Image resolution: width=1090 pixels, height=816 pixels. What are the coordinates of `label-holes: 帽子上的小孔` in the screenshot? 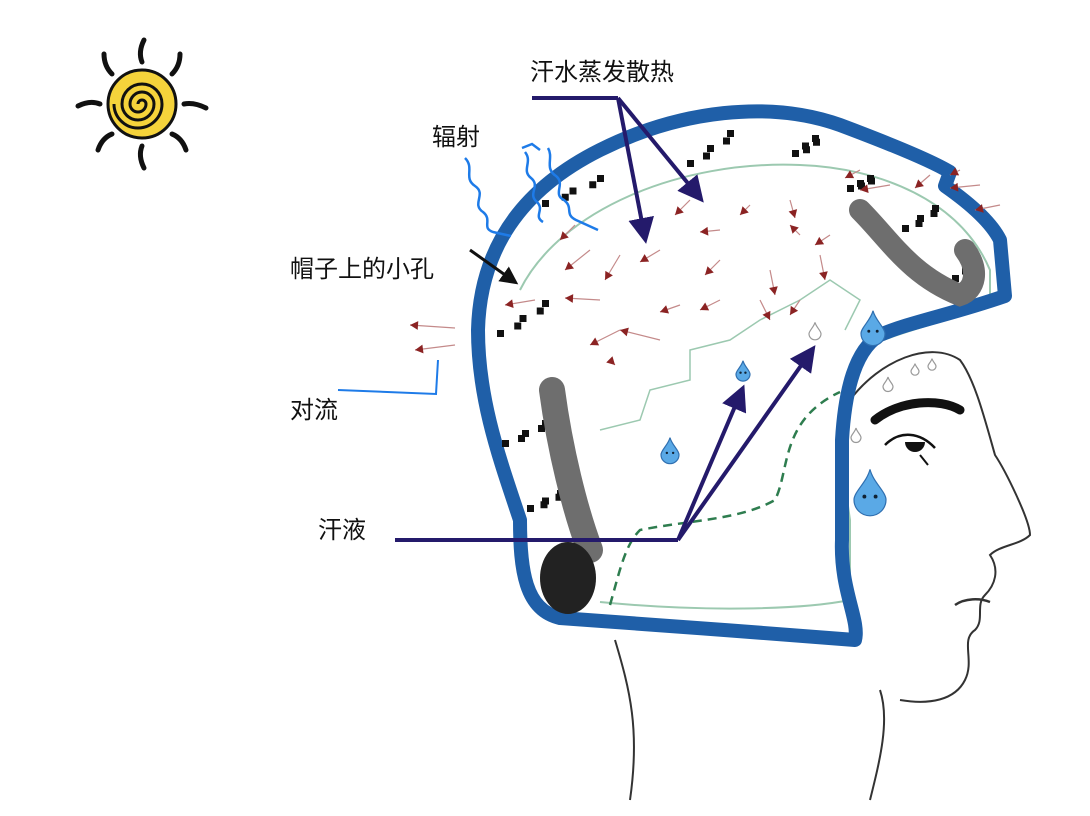 It's located at (362, 269).